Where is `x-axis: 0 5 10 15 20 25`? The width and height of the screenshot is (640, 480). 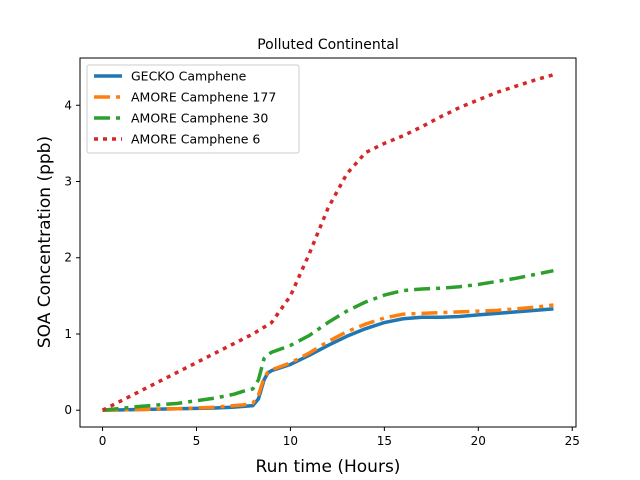 x-axis: 0 5 10 15 20 25 is located at coordinates (339, 437).